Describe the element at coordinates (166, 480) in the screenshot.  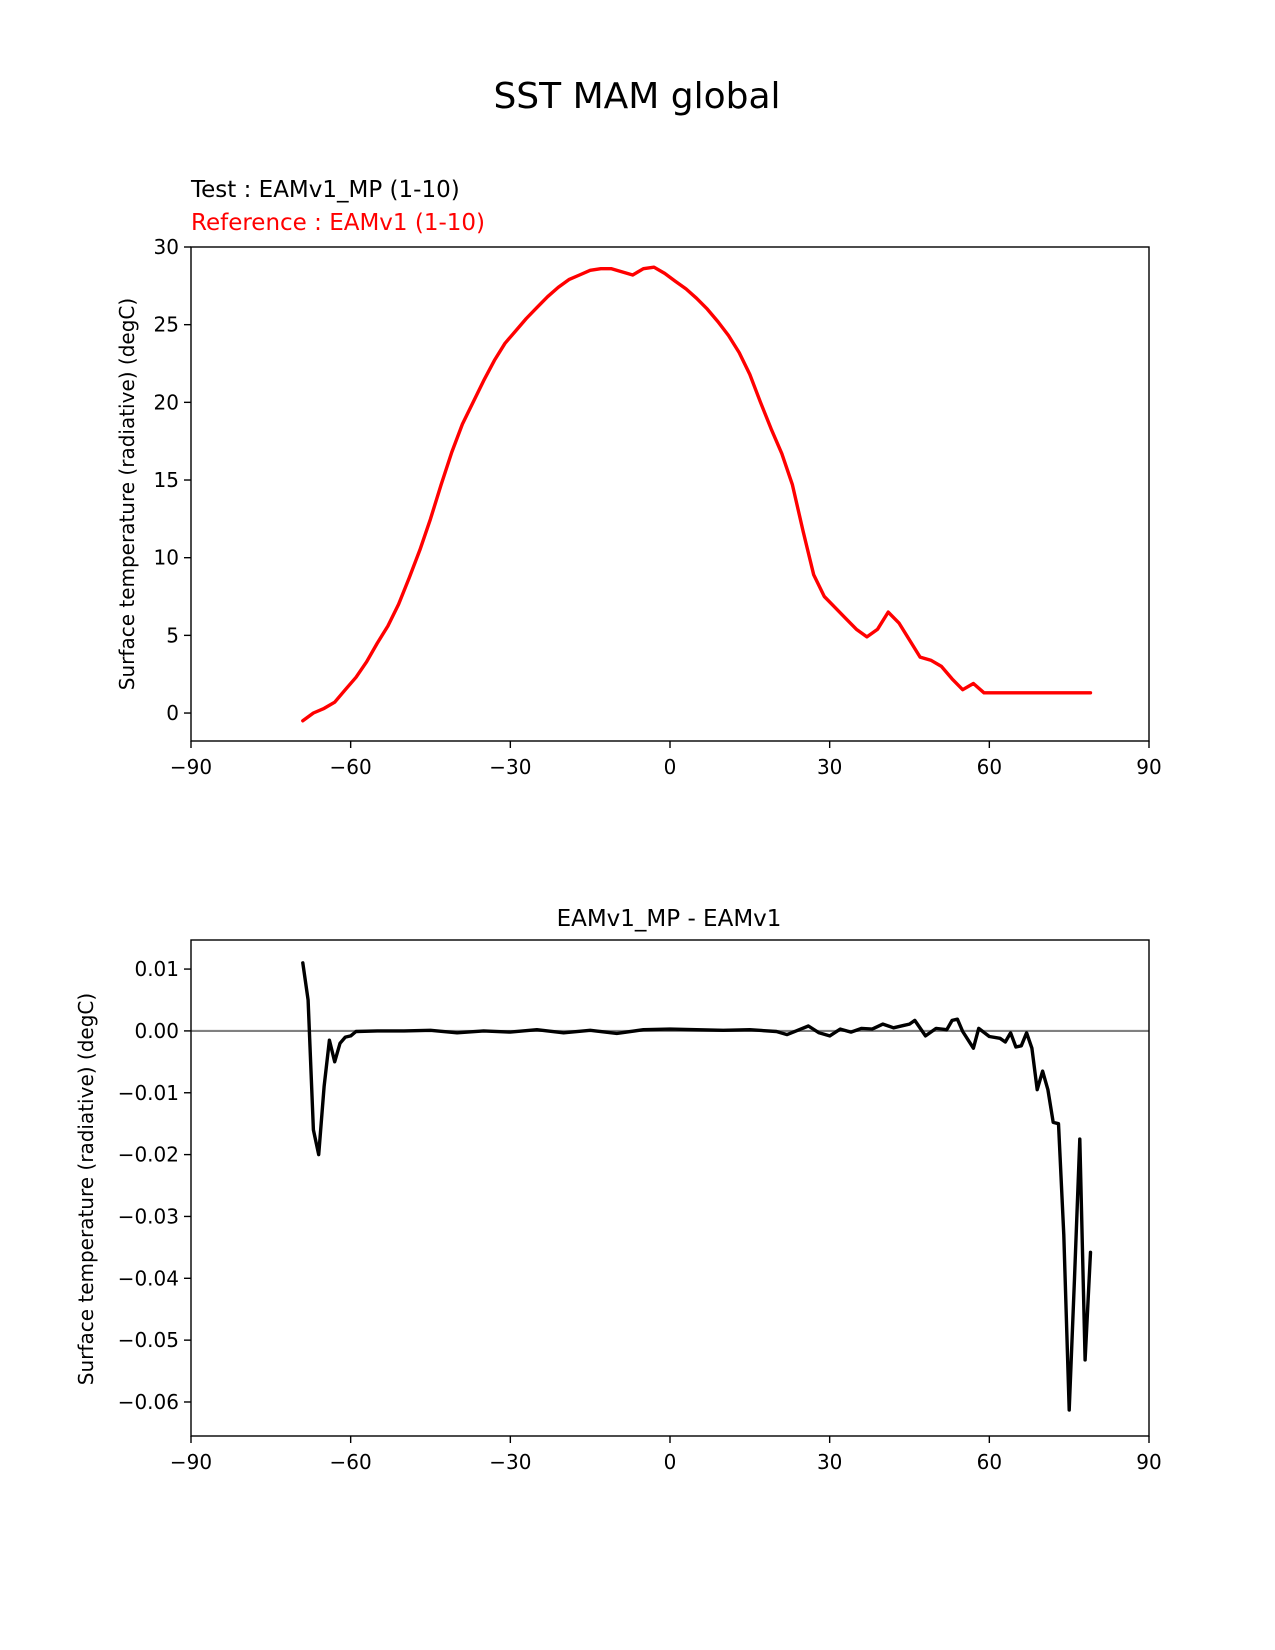
I see `top-y-tick-label: 15` at that location.